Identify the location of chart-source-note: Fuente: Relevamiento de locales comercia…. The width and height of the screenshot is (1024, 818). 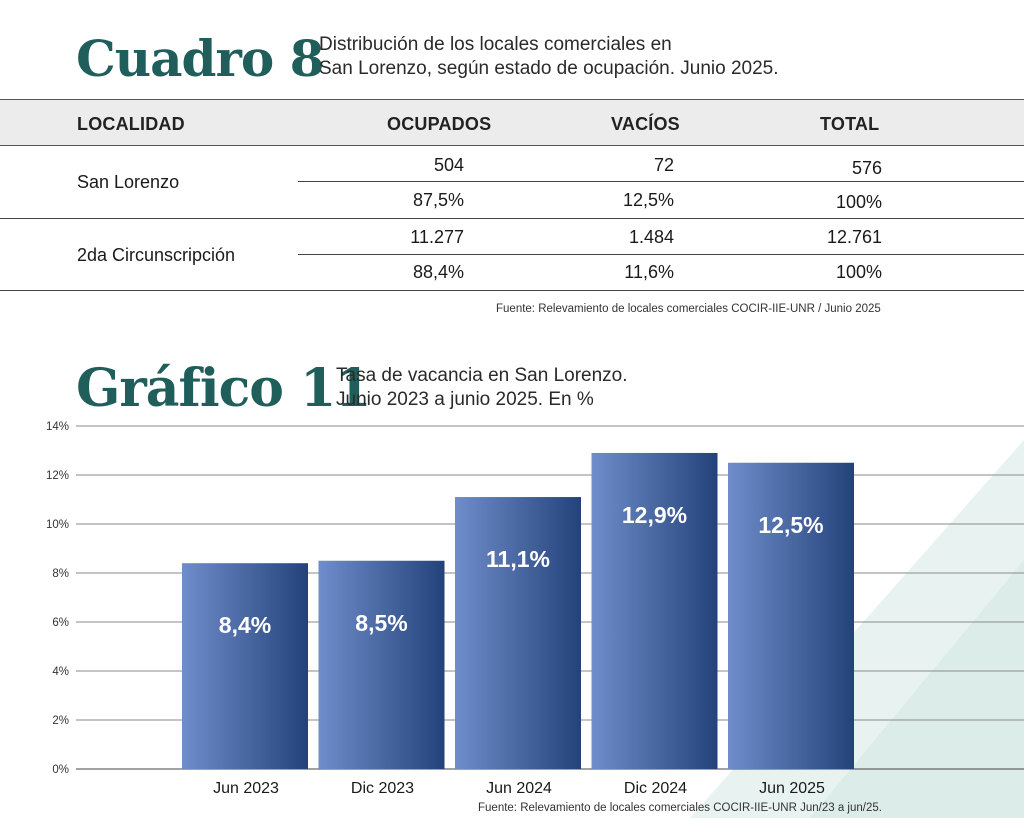
(680, 808).